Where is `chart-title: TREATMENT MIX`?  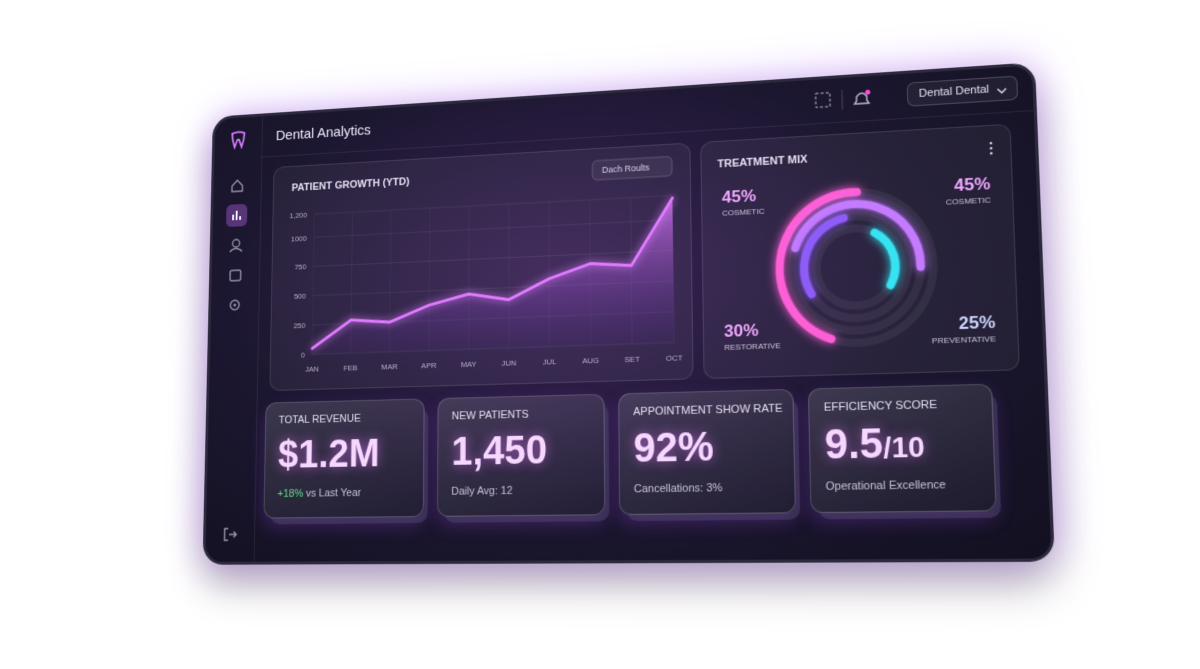 chart-title: TREATMENT MIX is located at coordinates (762, 162).